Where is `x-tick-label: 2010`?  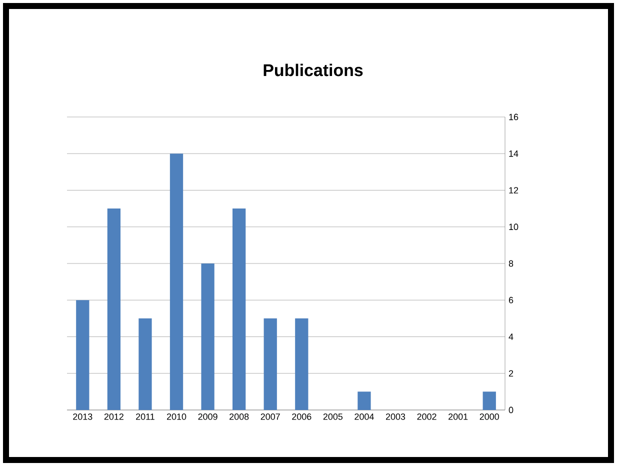
x-tick-label: 2010 is located at coordinates (176, 417).